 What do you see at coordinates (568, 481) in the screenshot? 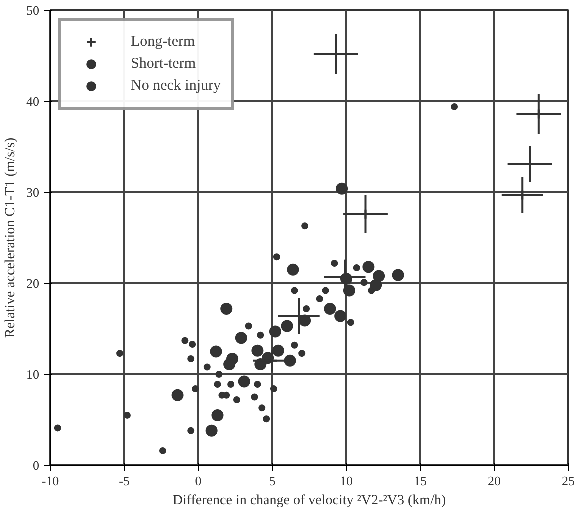
I see `x-tick-label: 25` at bounding box center [568, 481].